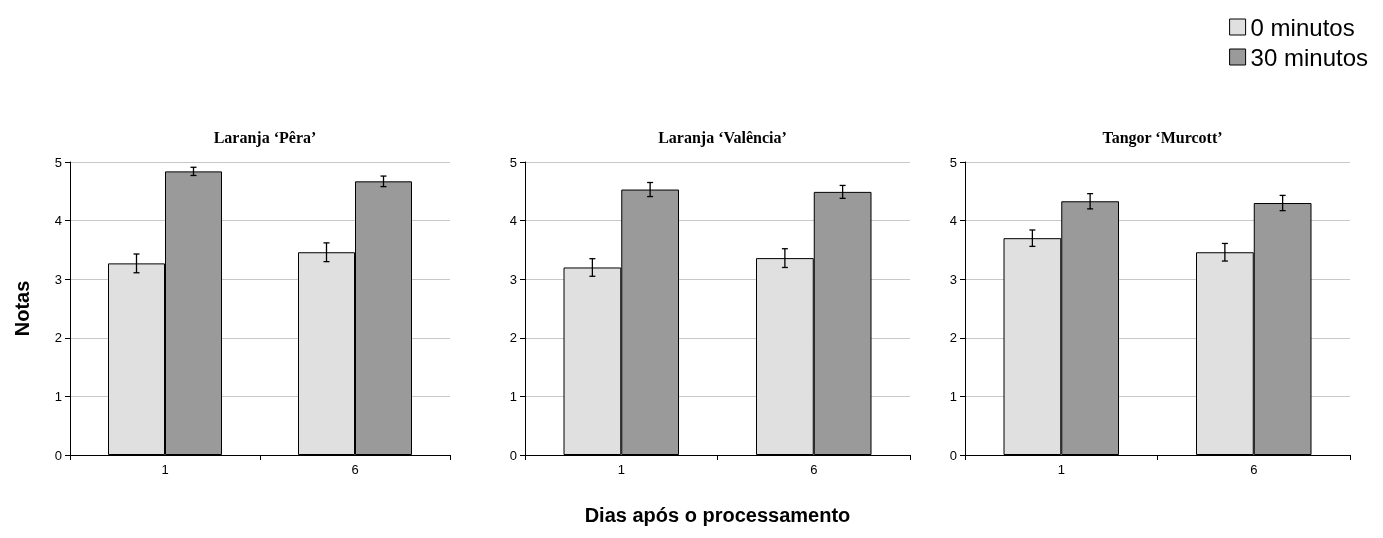 This screenshot has width=1383, height=538. I want to click on chart-title: Laranja ‘Pêra’, so click(265, 137).